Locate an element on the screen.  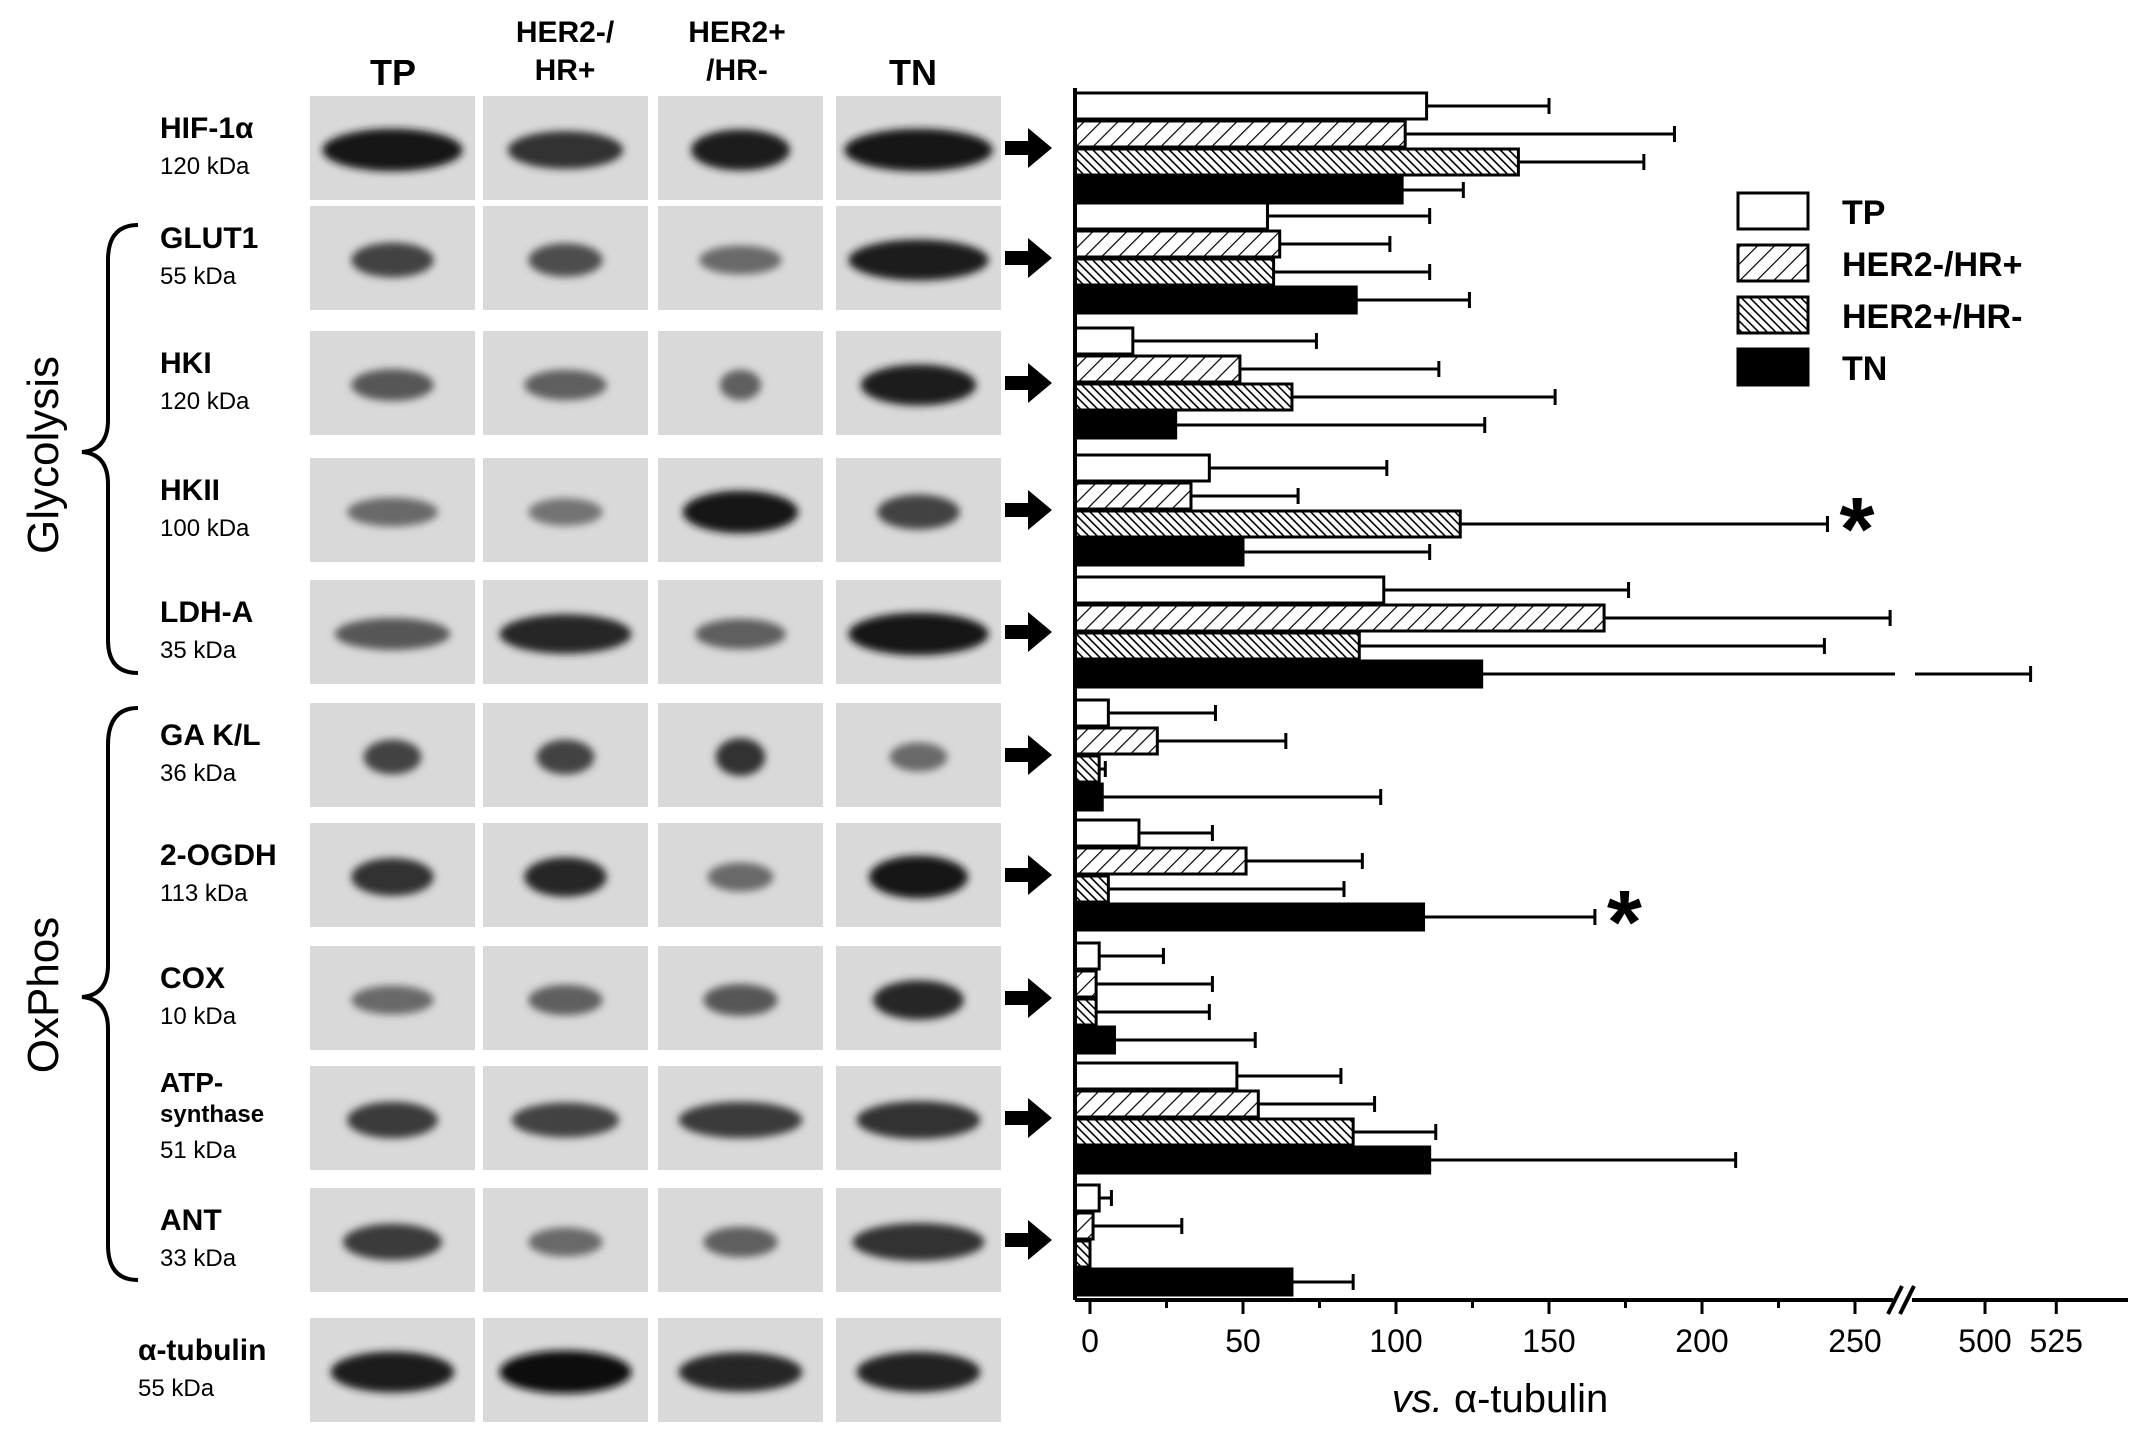
legend-label-2: HER2+/HR- is located at coordinates (1932, 317).